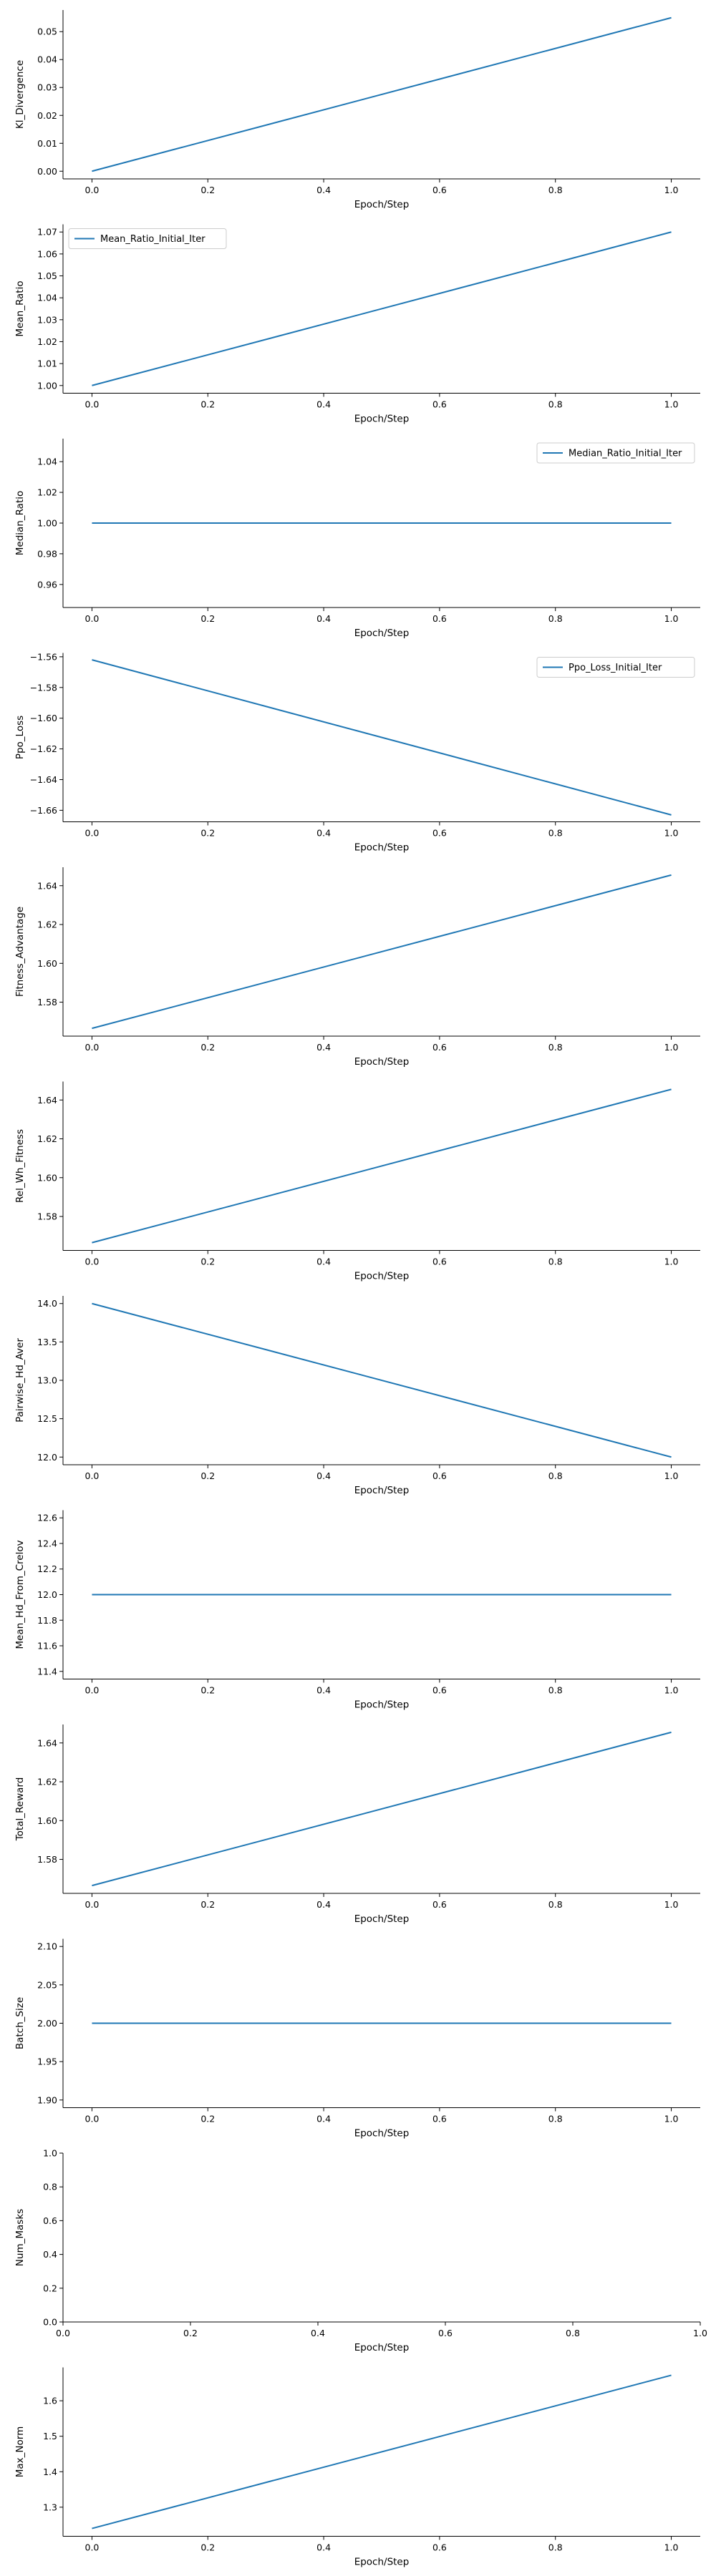 The image size is (716, 2576). What do you see at coordinates (50, 2187) in the screenshot?
I see `y-tick-label: 0.8` at bounding box center [50, 2187].